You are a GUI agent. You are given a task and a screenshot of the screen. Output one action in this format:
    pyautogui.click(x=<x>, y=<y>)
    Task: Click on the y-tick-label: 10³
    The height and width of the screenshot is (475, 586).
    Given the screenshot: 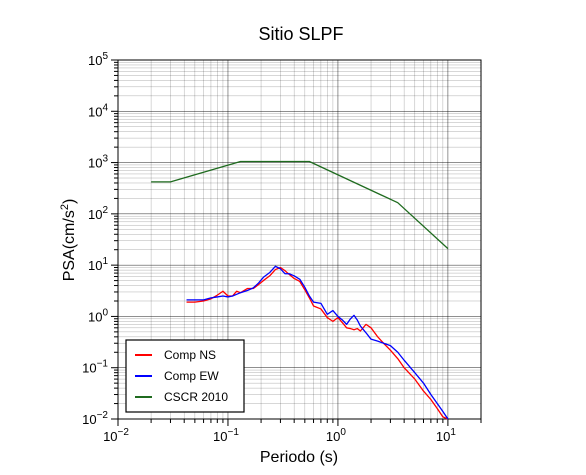 What is the action you would take?
    pyautogui.click(x=98, y=162)
    